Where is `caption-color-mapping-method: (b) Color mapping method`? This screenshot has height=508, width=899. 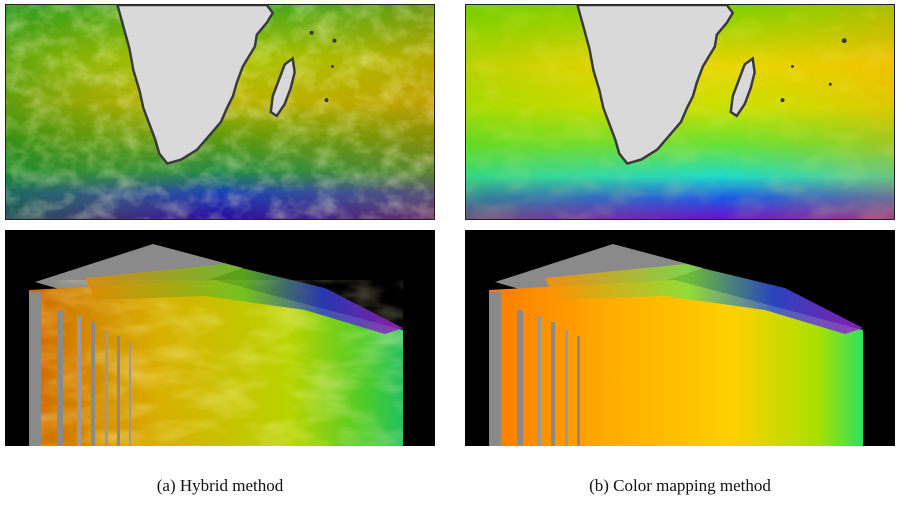 caption-color-mapping-method: (b) Color mapping method is located at coordinates (680, 485).